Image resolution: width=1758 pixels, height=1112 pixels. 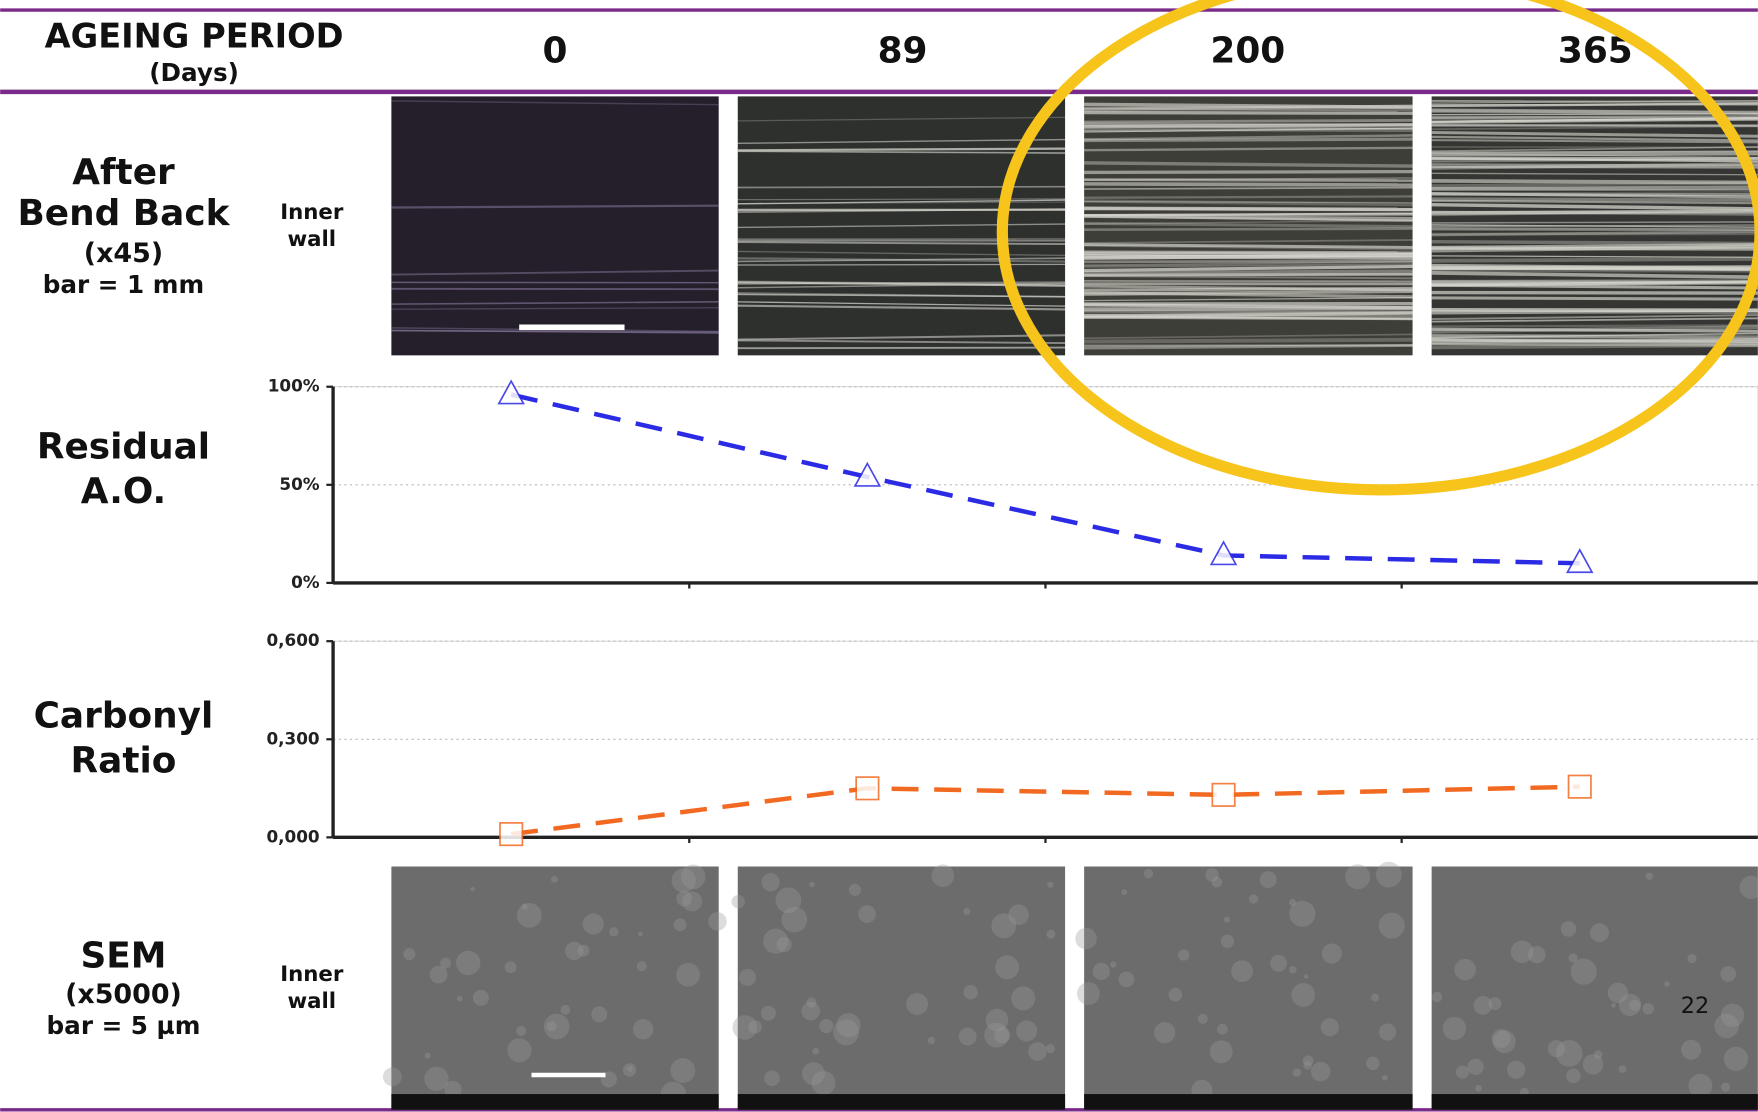 I want to click on sem-footer, so click(x=555, y=1102).